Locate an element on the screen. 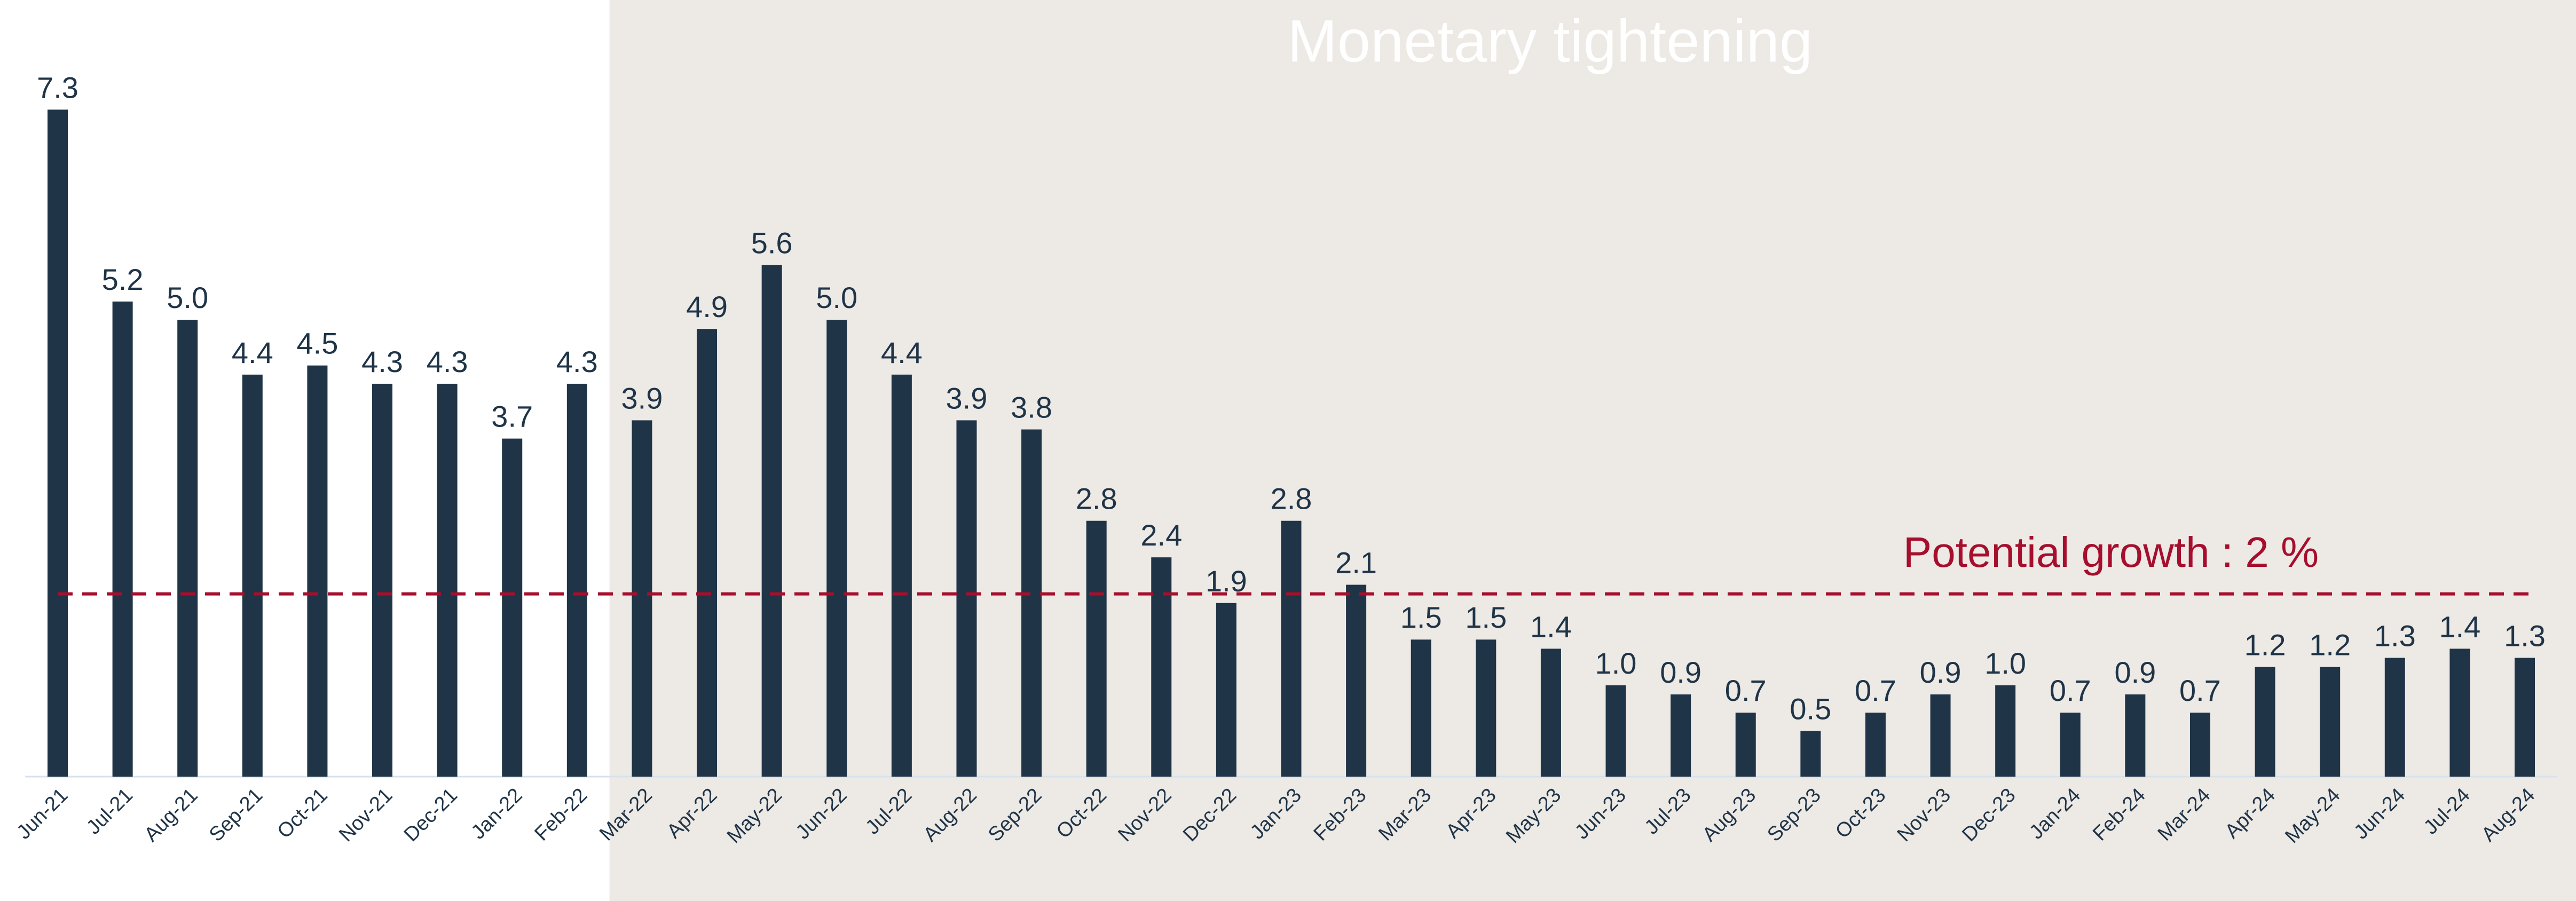 The image size is (2576, 901). data-label: 2.4 is located at coordinates (1161, 535).